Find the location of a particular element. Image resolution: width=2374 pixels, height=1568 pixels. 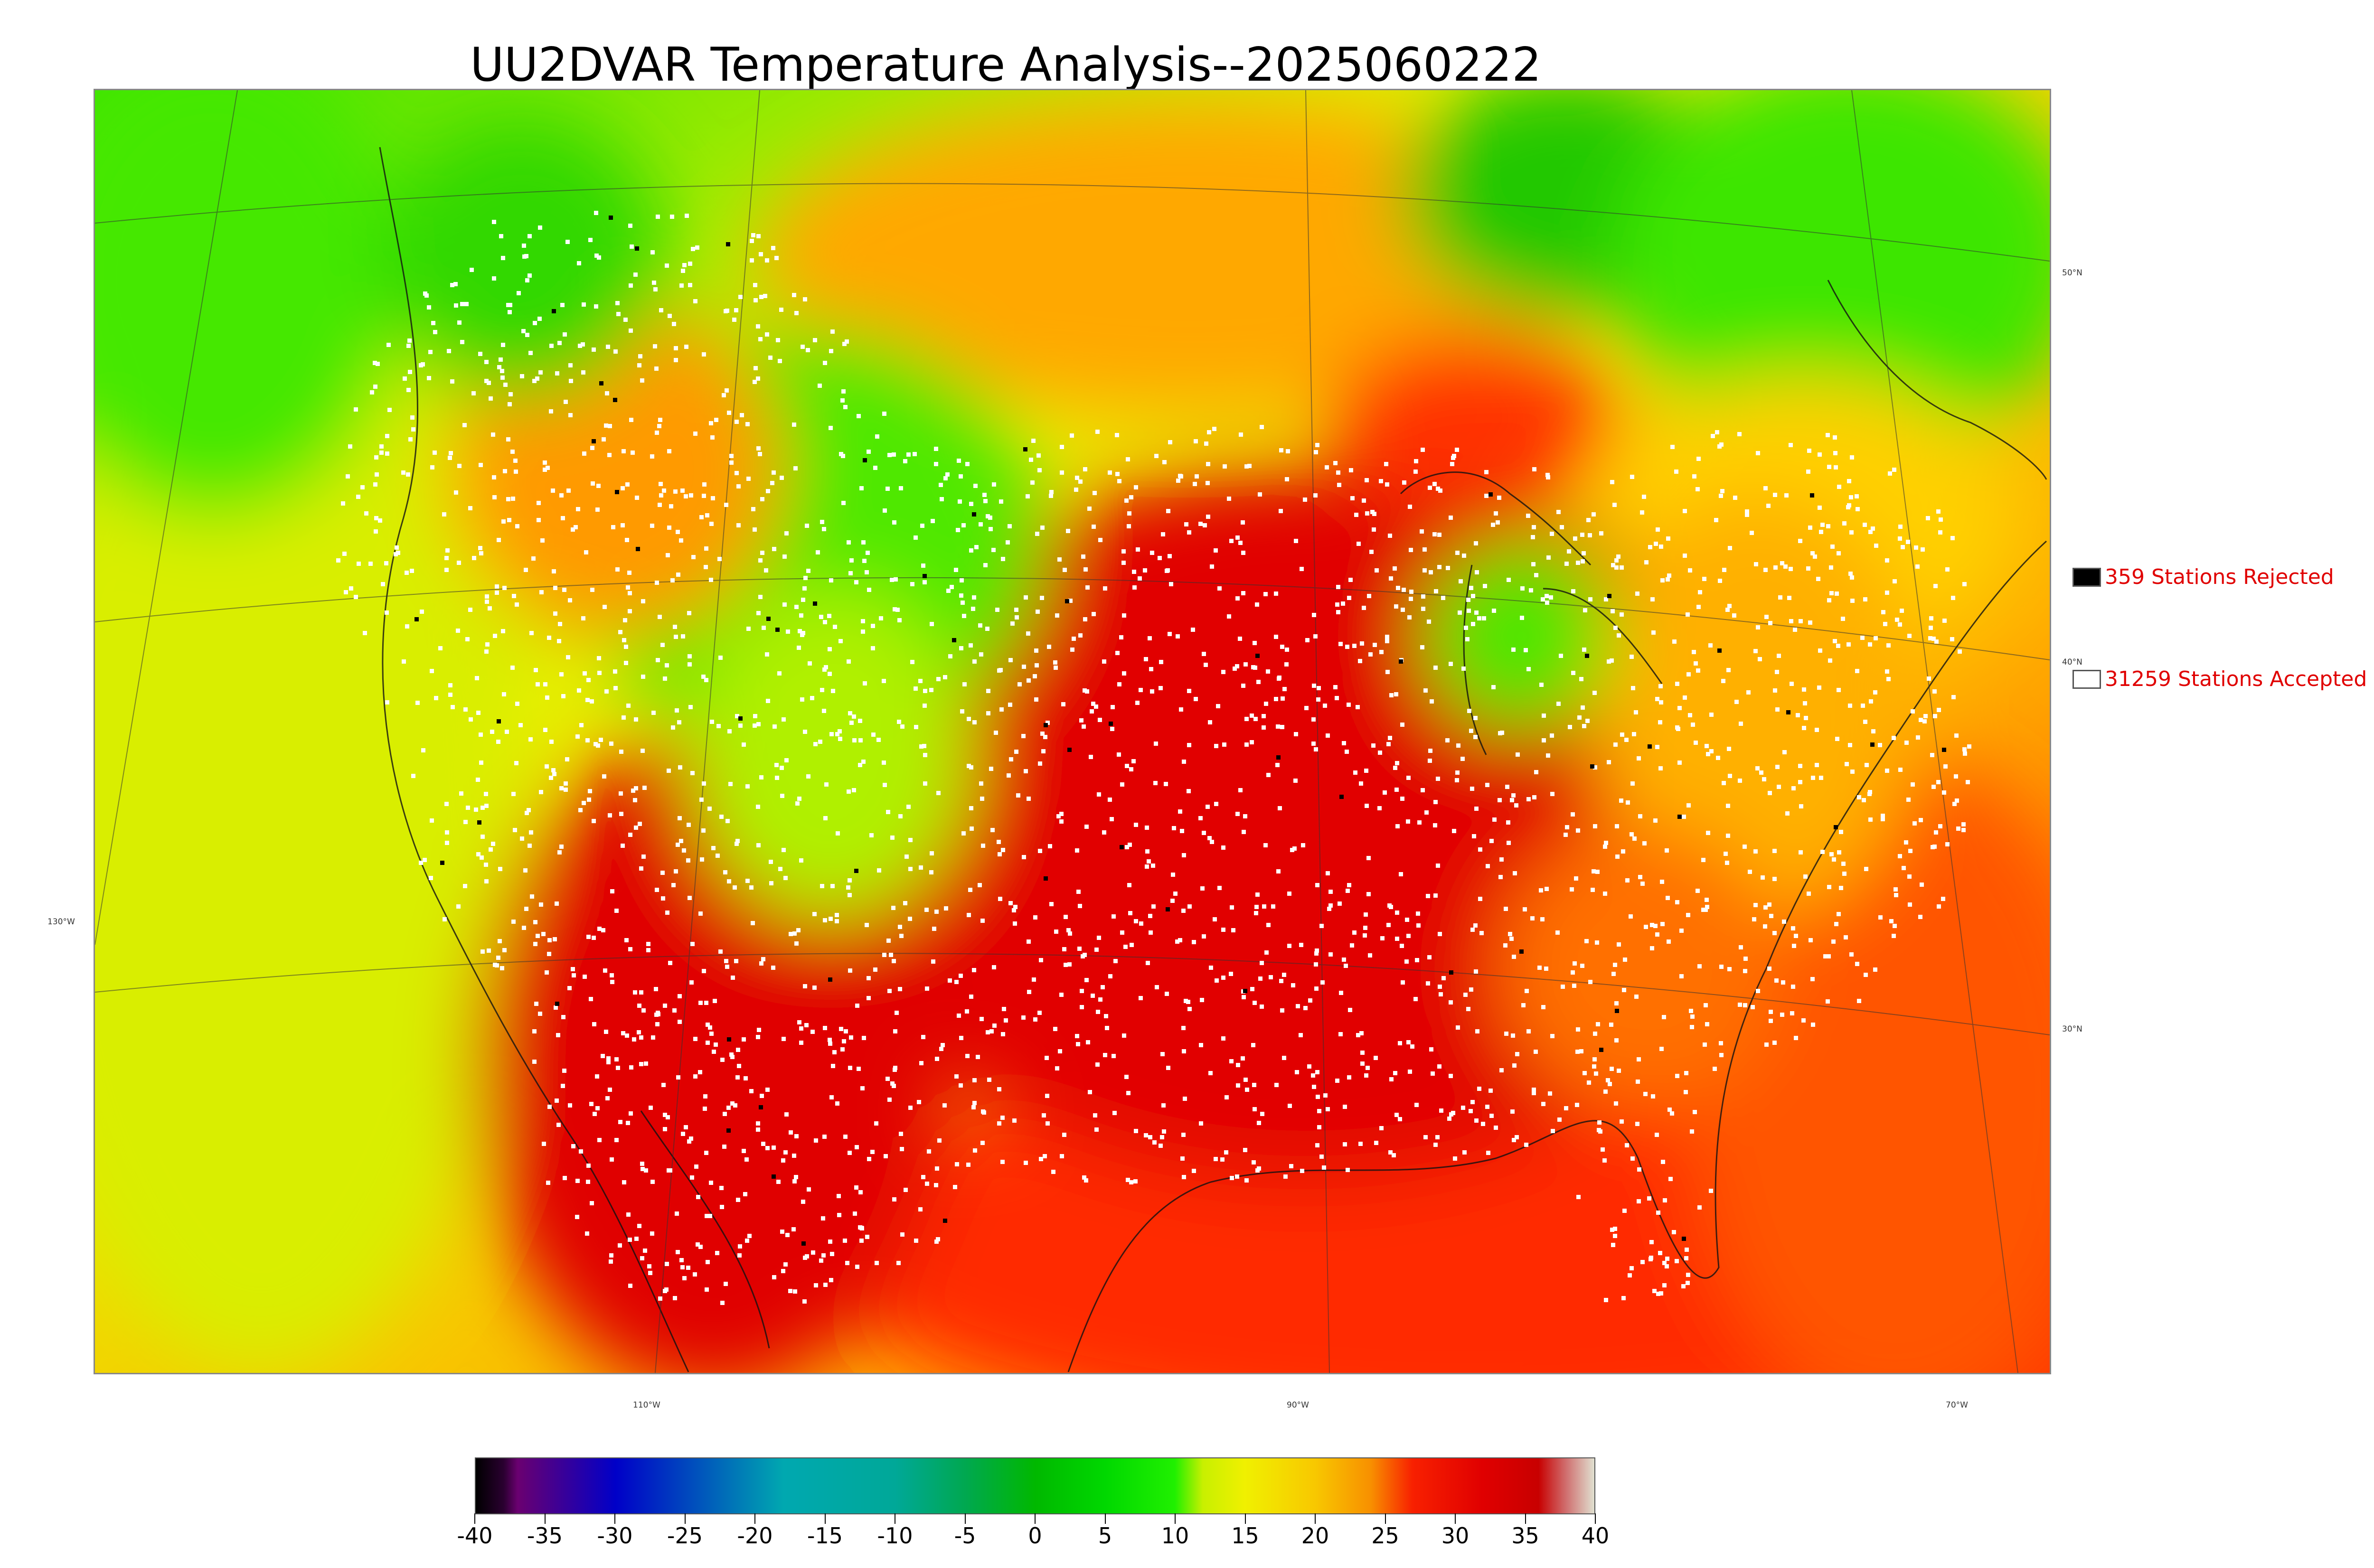

temperature-colorbar is located at coordinates (1035, 1485).